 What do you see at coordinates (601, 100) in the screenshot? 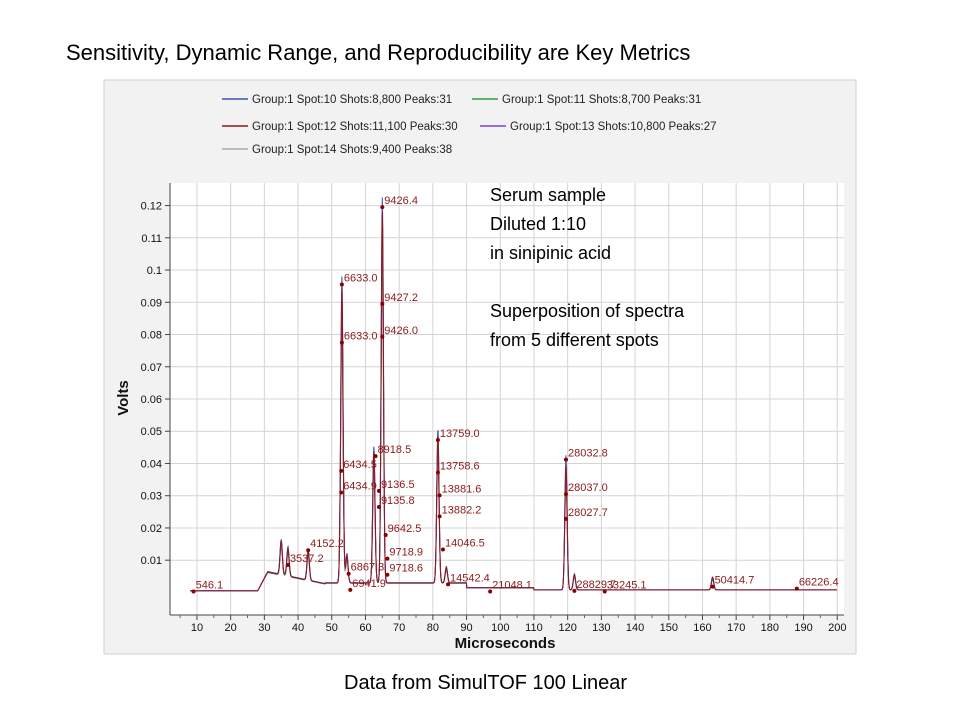
I see `legend-entry-2: Group:1 Spot:11 Shots:8,700 Peaks:31` at bounding box center [601, 100].